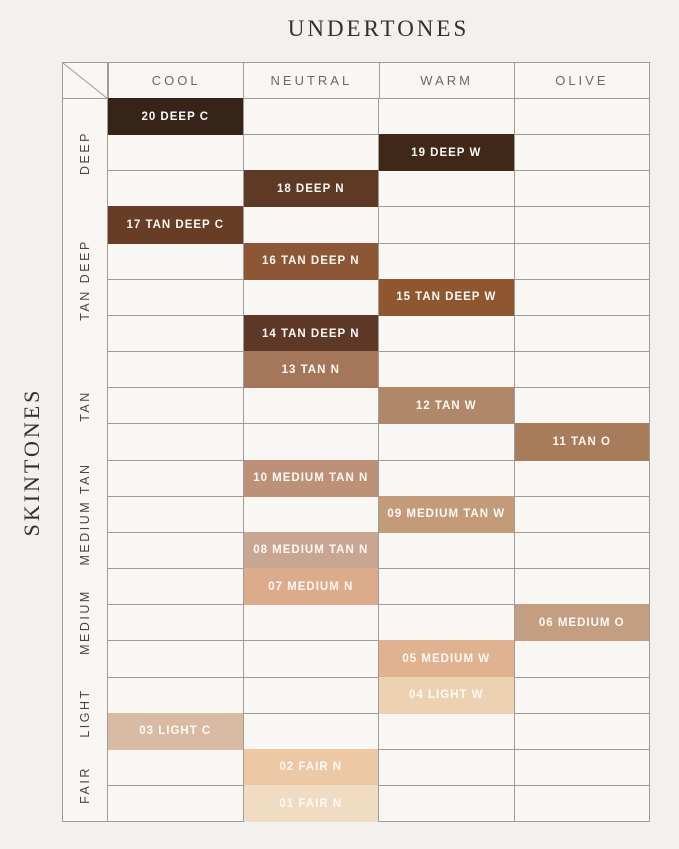  I want to click on shade-cell-06-medium-o: 06 MEDIUM O, so click(581, 623).